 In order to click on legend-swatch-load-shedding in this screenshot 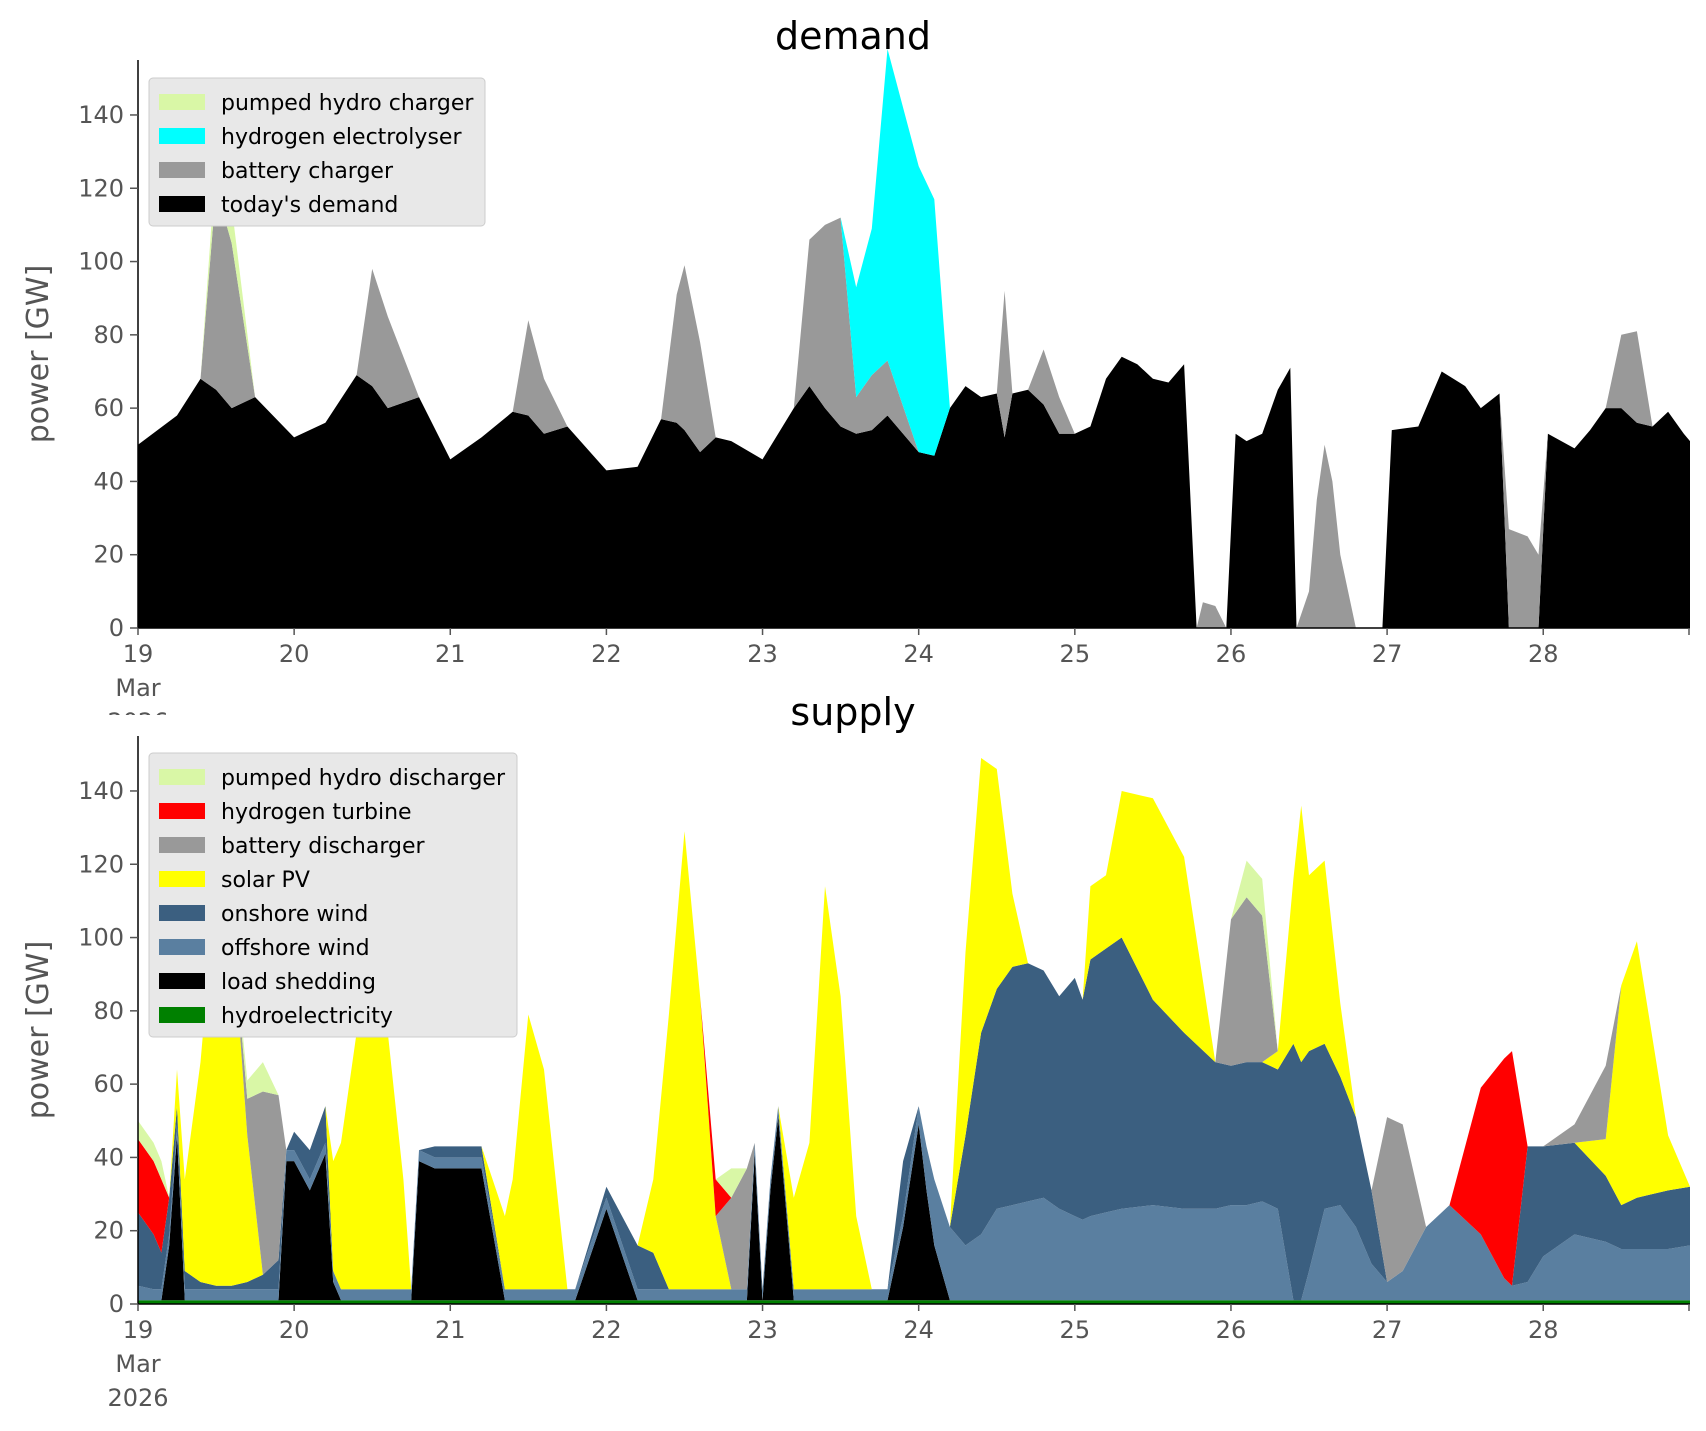, I will do `click(182, 981)`.